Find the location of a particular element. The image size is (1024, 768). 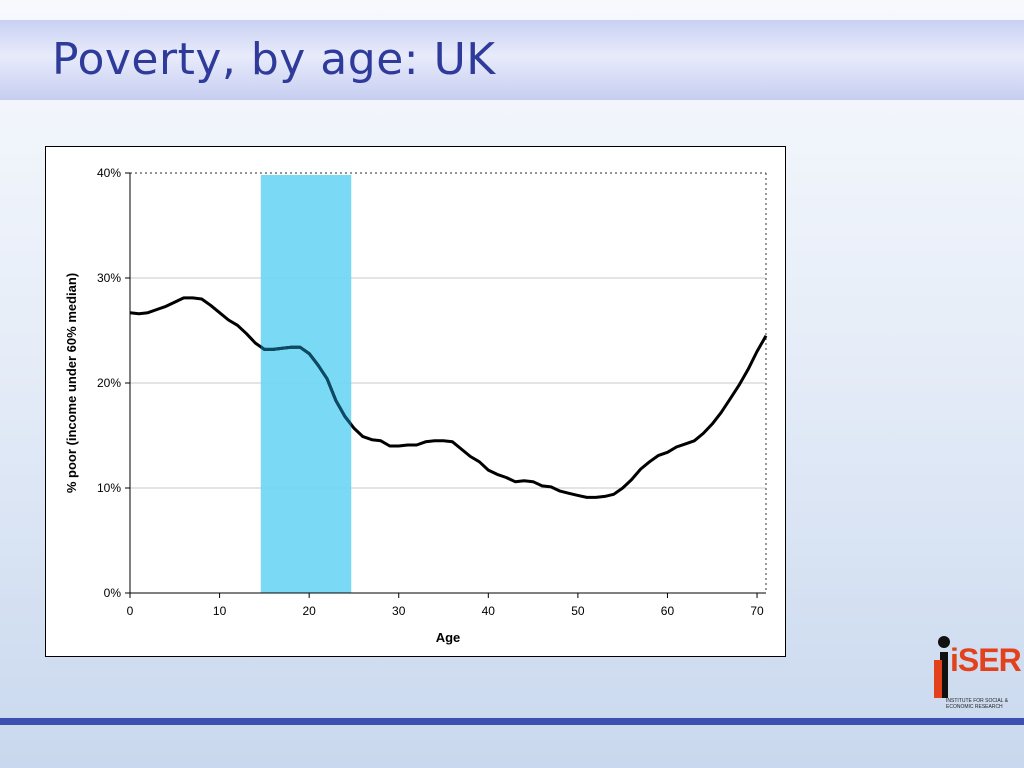

x-tick-label-0: 0 is located at coordinates (130, 611).